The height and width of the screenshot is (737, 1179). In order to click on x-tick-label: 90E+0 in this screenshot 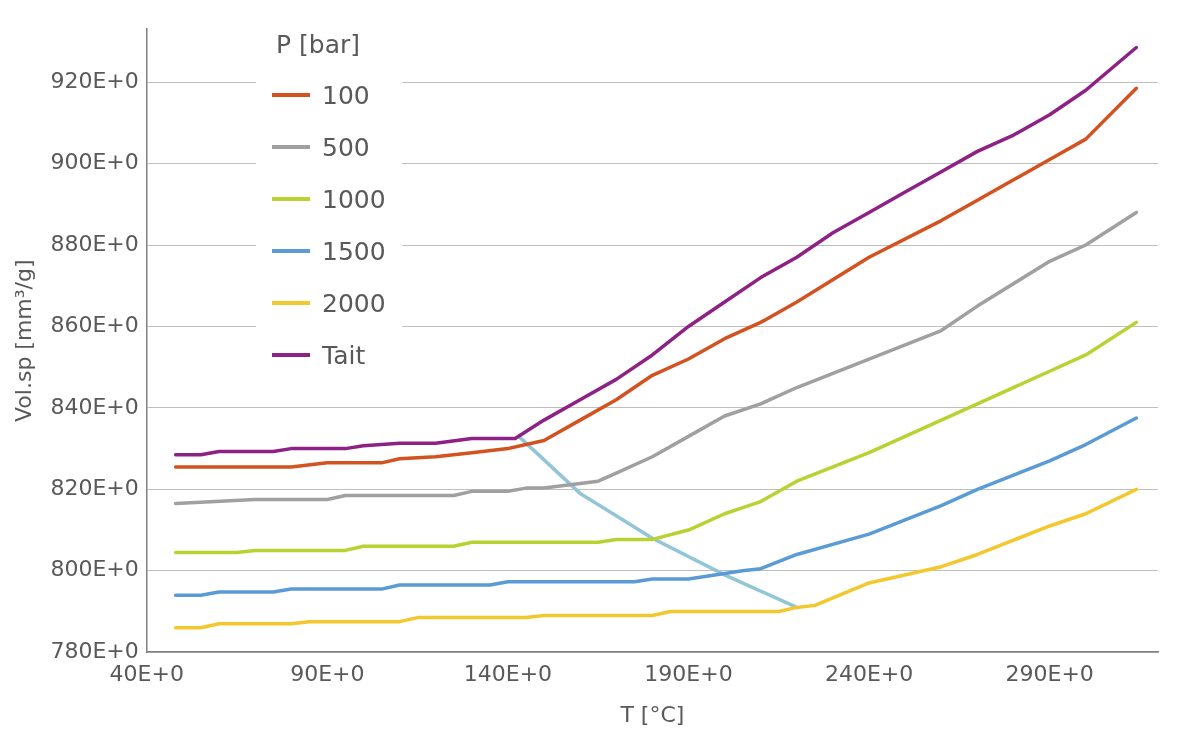, I will do `click(327, 674)`.